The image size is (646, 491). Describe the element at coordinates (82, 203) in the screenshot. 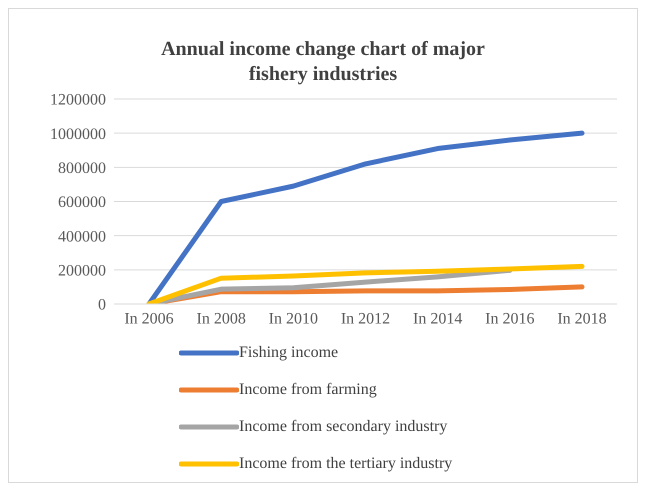

I see `y-tick-label: 600000` at that location.